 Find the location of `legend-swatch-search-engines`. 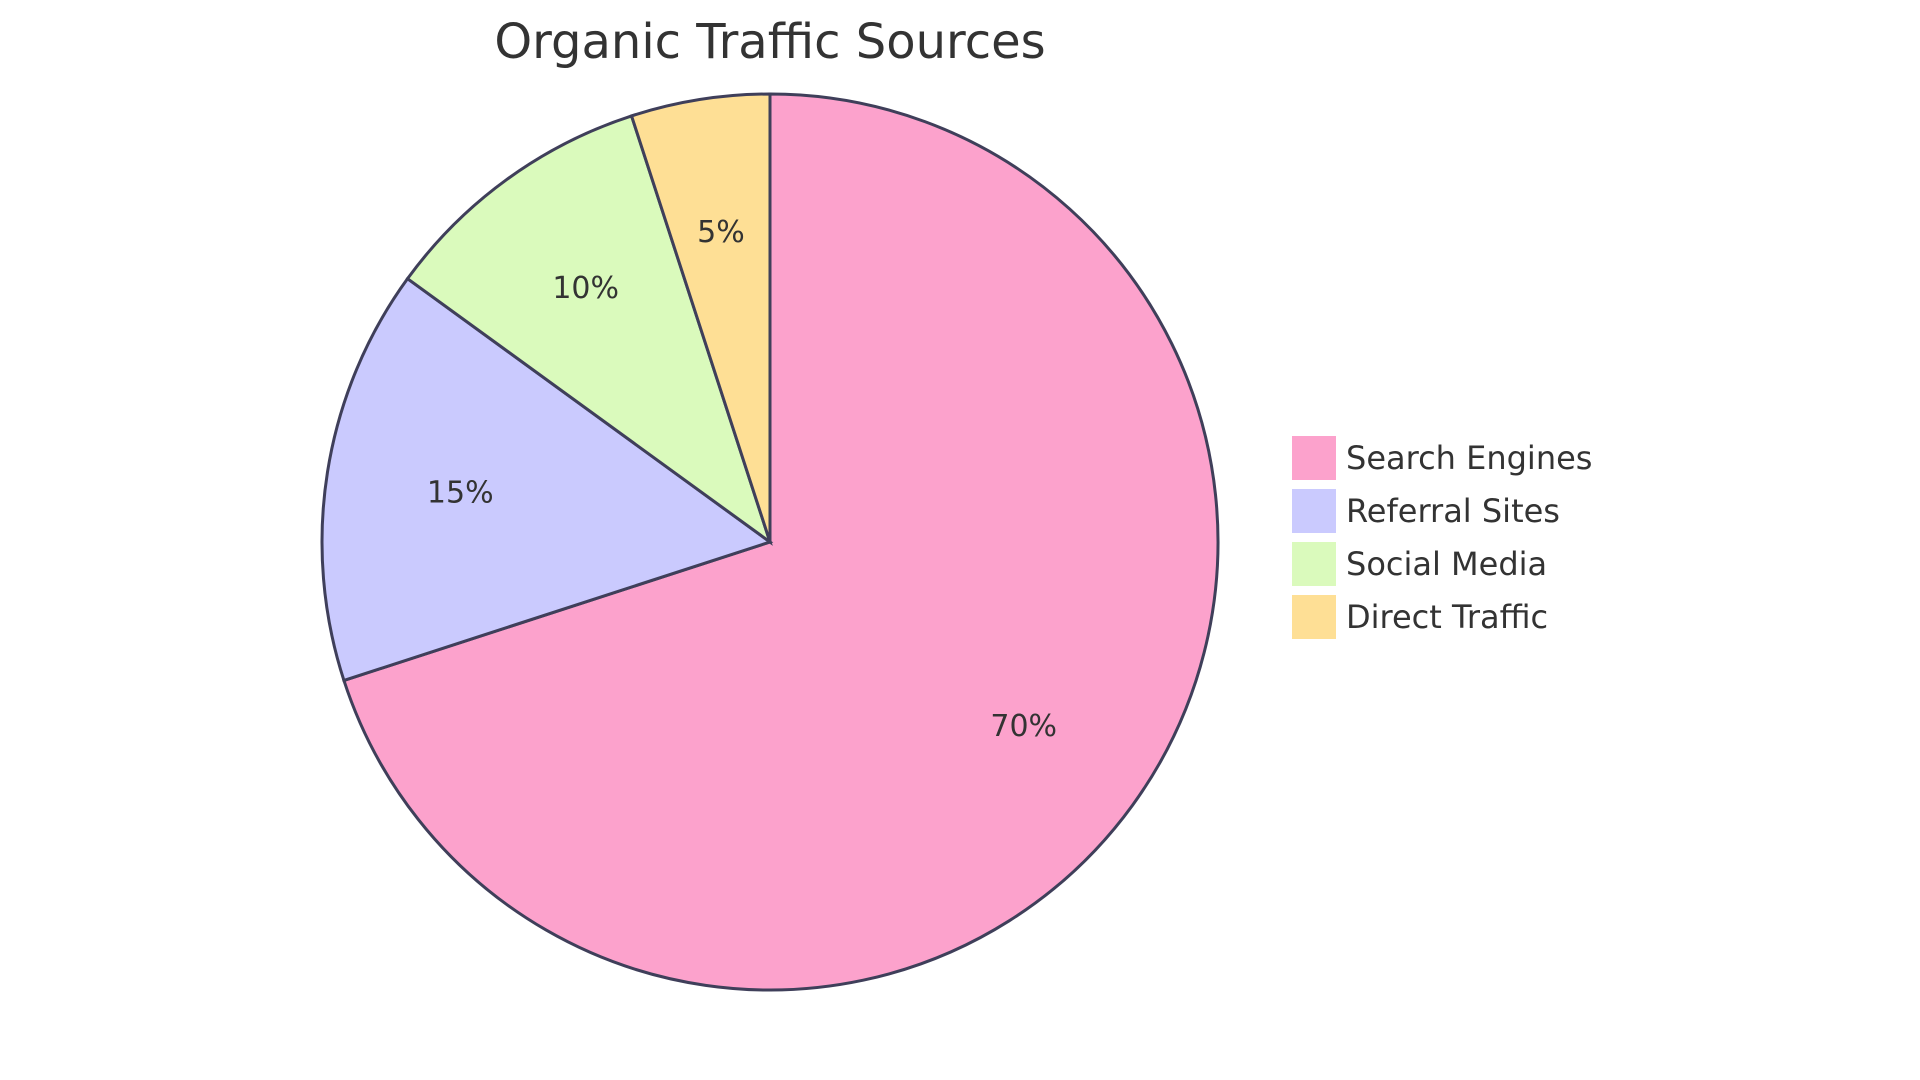

legend-swatch-search-engines is located at coordinates (1314, 458).